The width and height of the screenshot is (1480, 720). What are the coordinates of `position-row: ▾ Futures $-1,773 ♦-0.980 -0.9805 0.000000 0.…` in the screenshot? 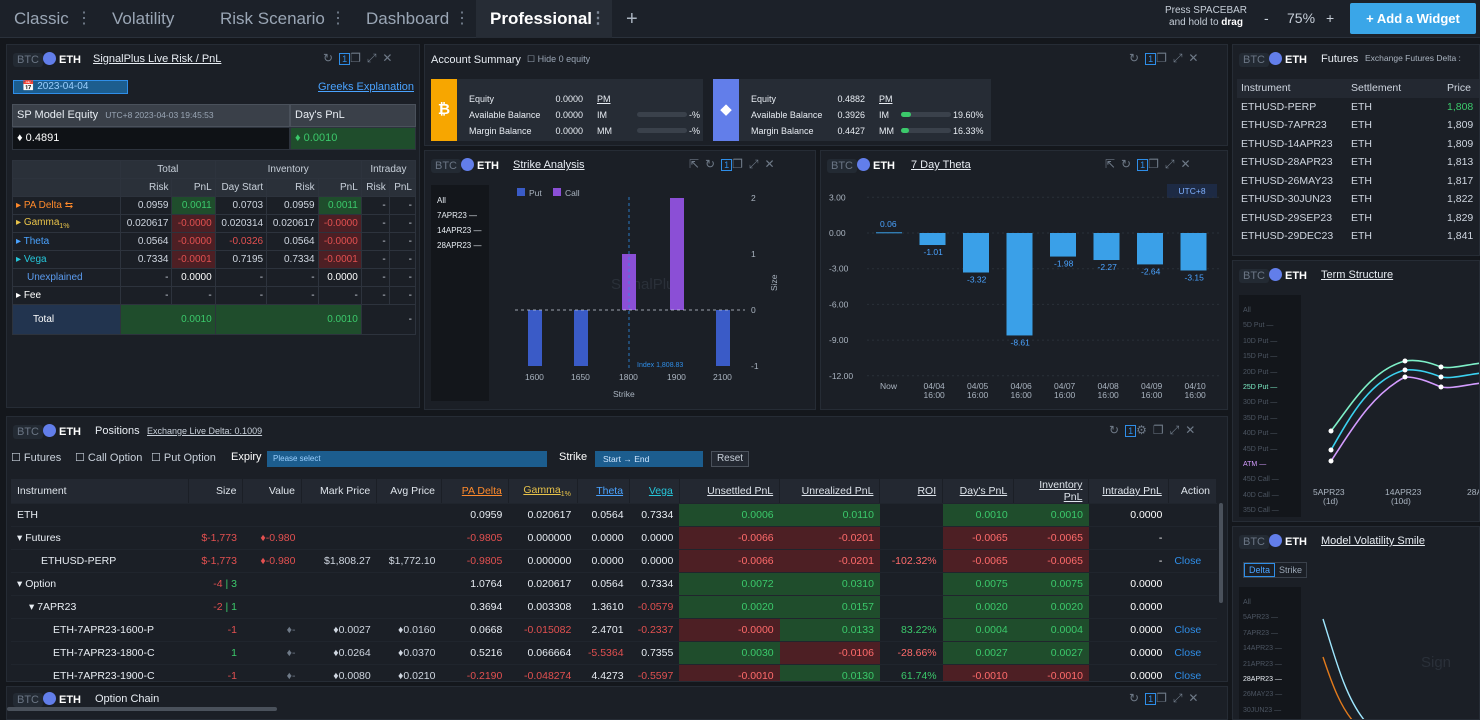 It's located at (614, 538).